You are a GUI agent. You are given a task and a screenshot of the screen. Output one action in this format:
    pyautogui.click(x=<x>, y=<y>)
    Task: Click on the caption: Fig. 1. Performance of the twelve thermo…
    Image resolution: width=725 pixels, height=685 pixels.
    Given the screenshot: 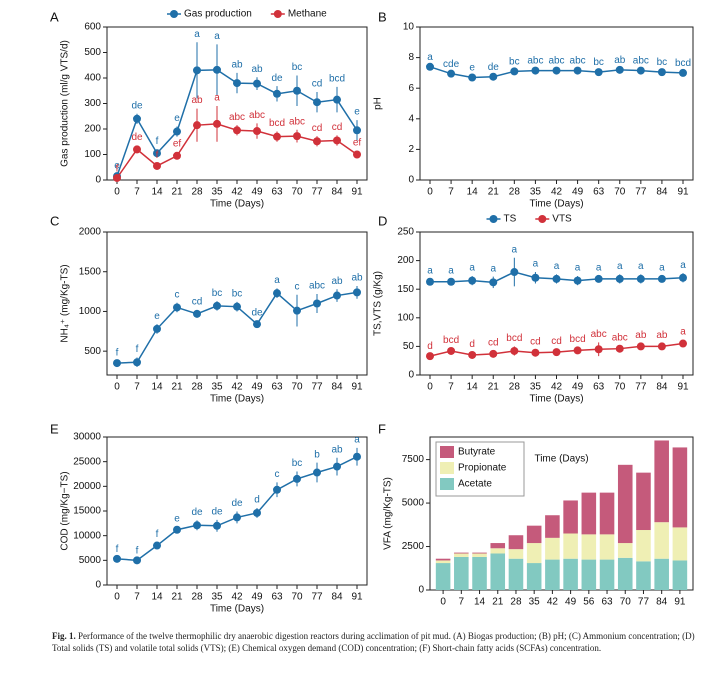 What is the action you would take?
    pyautogui.click(x=377, y=642)
    